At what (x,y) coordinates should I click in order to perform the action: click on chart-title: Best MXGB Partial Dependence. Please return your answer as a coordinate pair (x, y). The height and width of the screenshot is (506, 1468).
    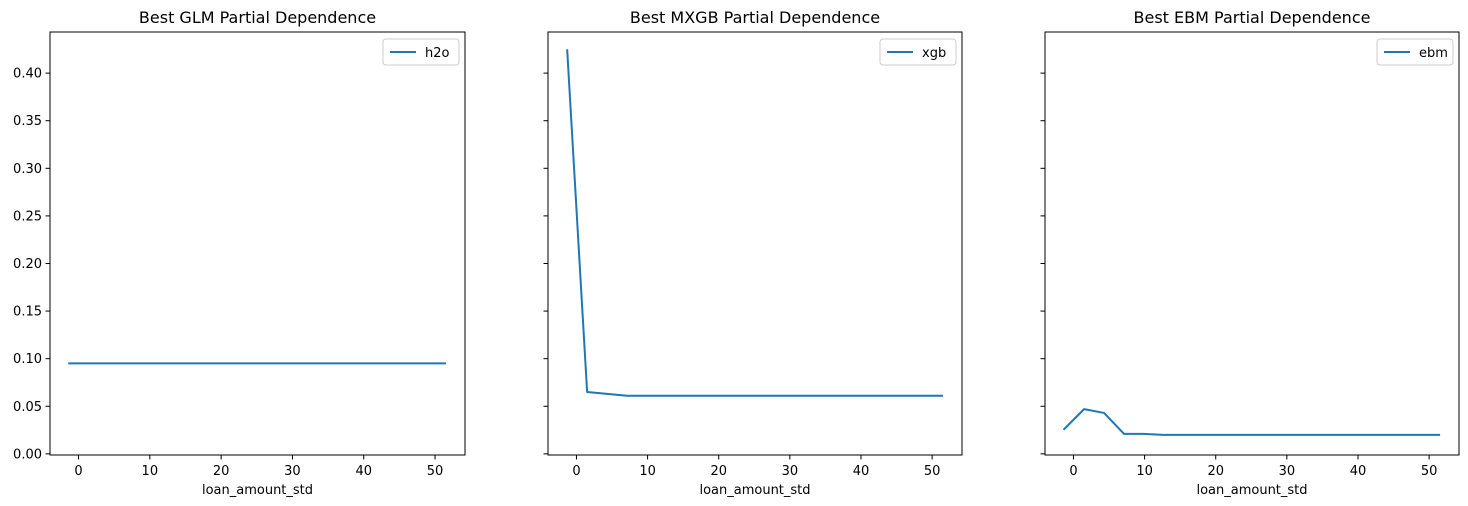
    Looking at the image, I should click on (755, 17).